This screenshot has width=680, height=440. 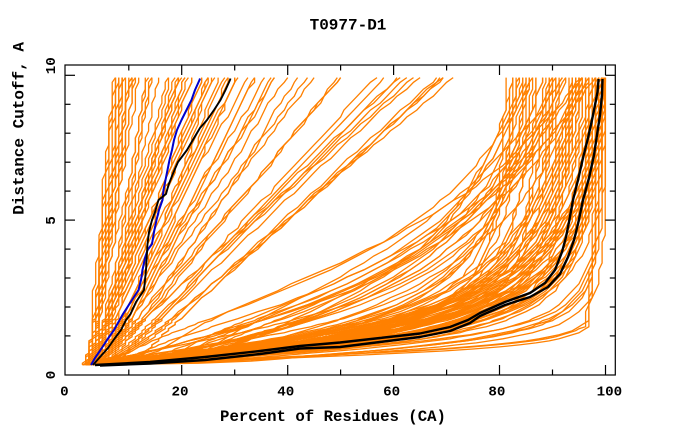 What do you see at coordinates (179, 393) in the screenshot?
I see `svg-text: 20` at bounding box center [179, 393].